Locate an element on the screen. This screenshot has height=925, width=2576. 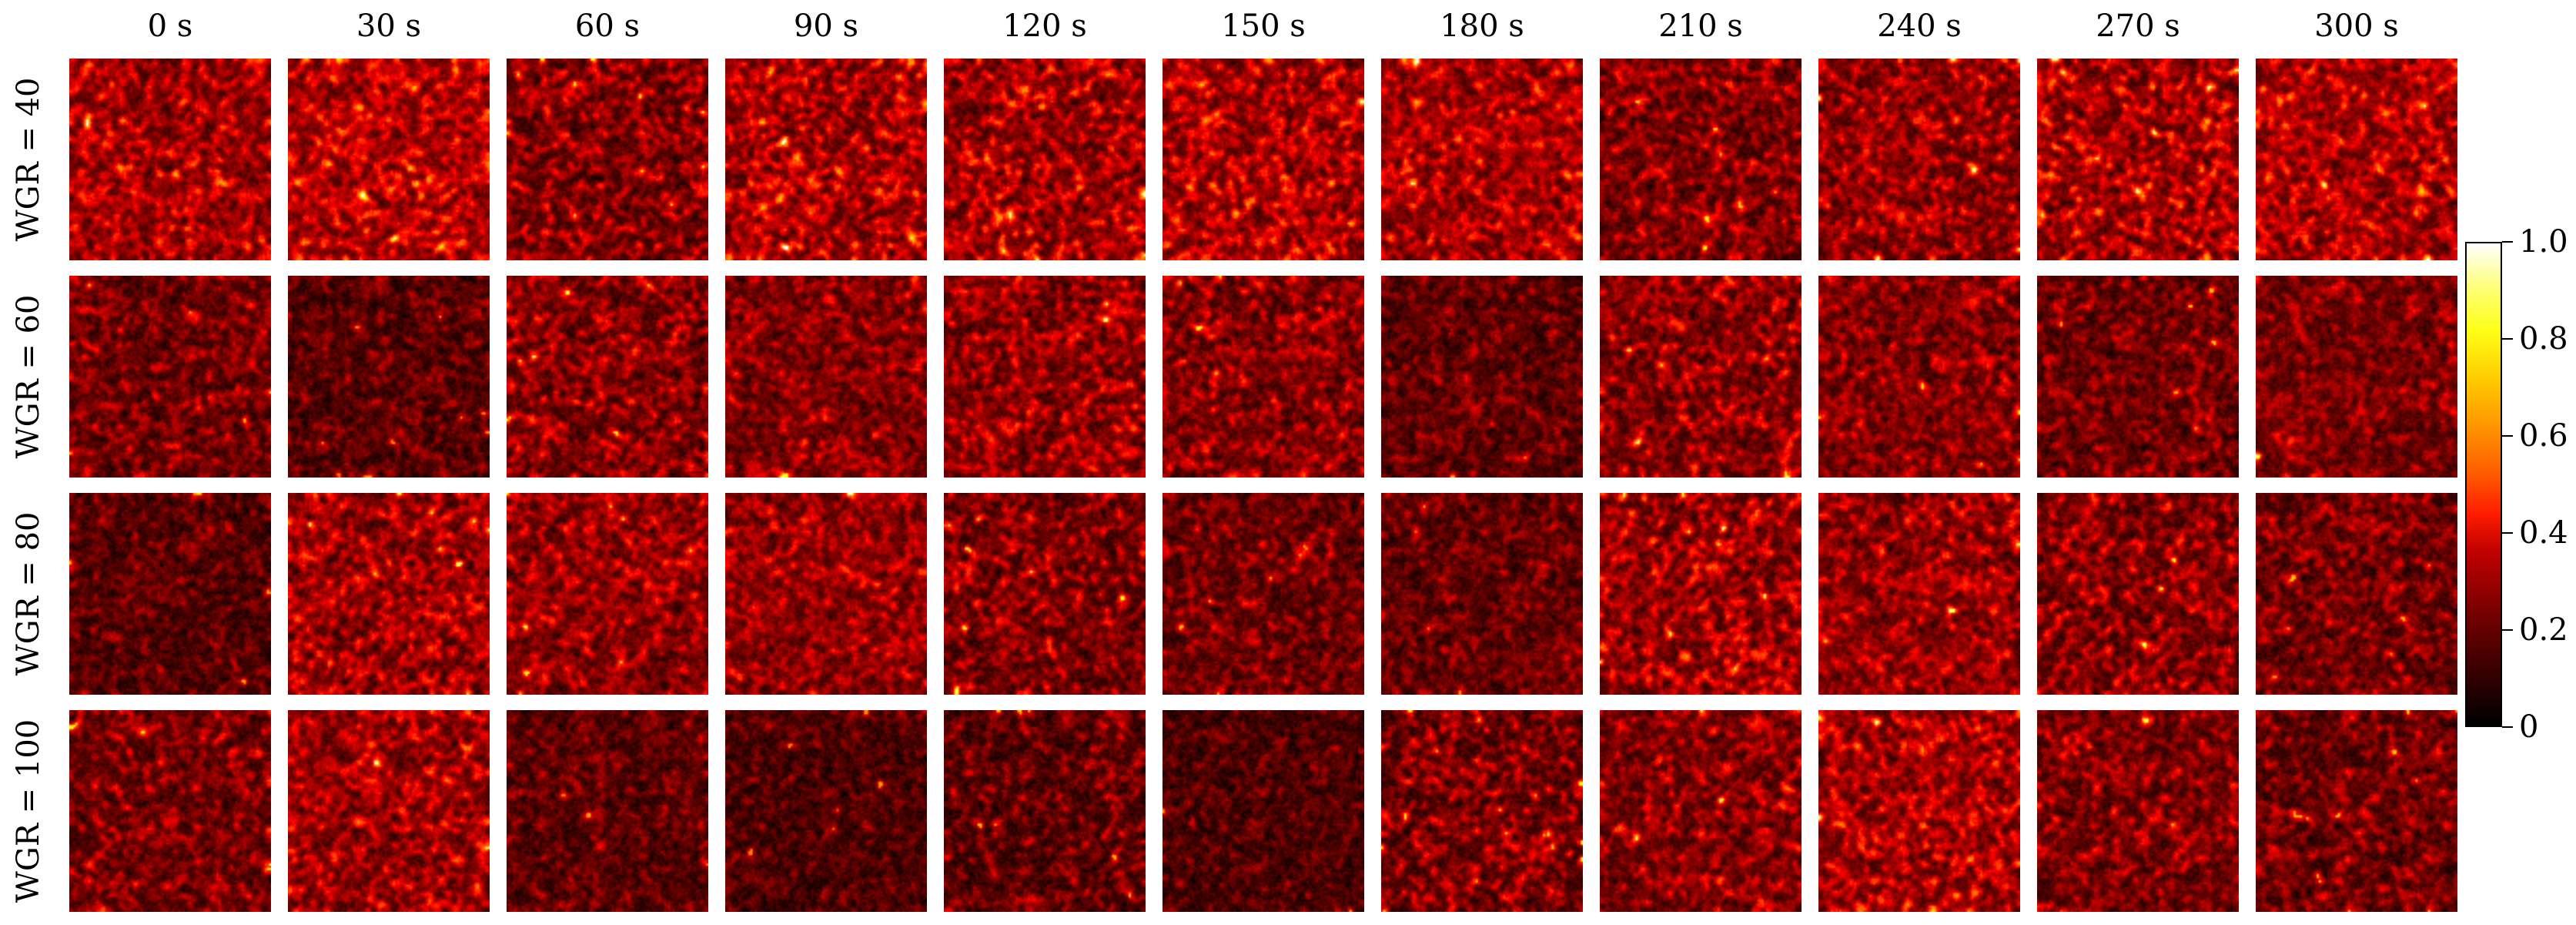
colorbar-tick-label: 0.2 is located at coordinates (2544, 630).